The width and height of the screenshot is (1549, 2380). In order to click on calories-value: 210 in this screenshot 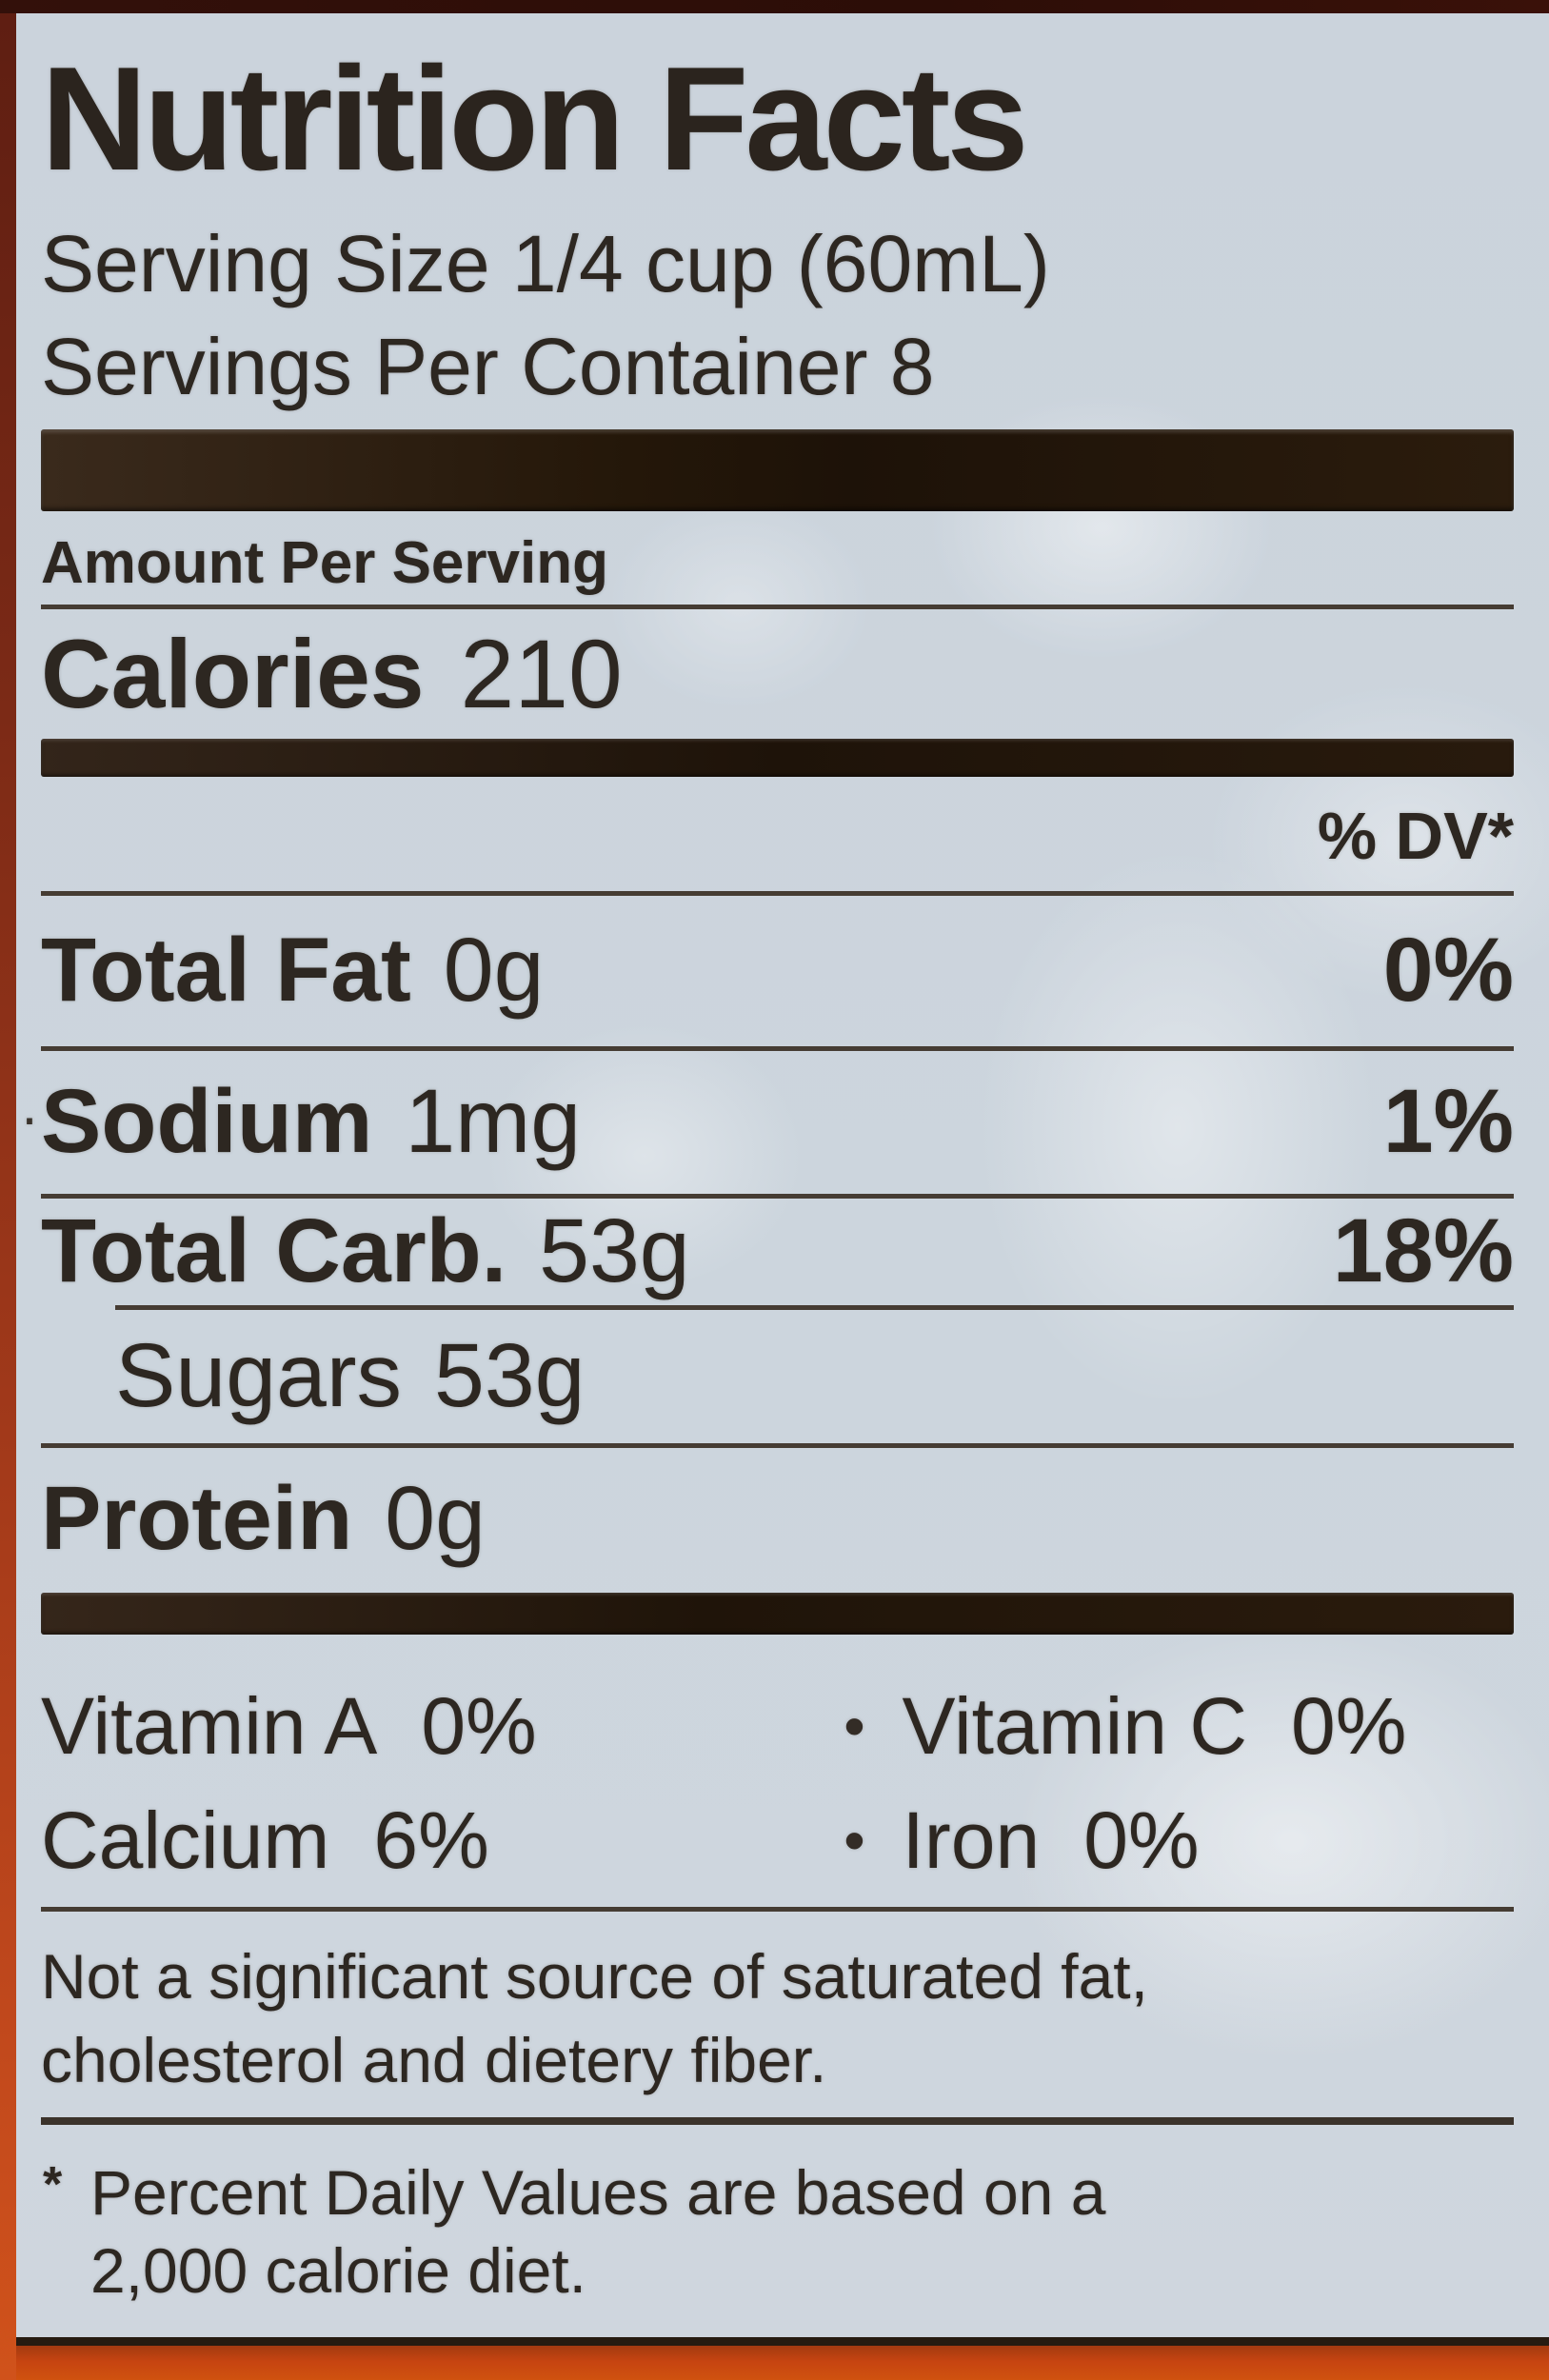, I will do `click(541, 673)`.